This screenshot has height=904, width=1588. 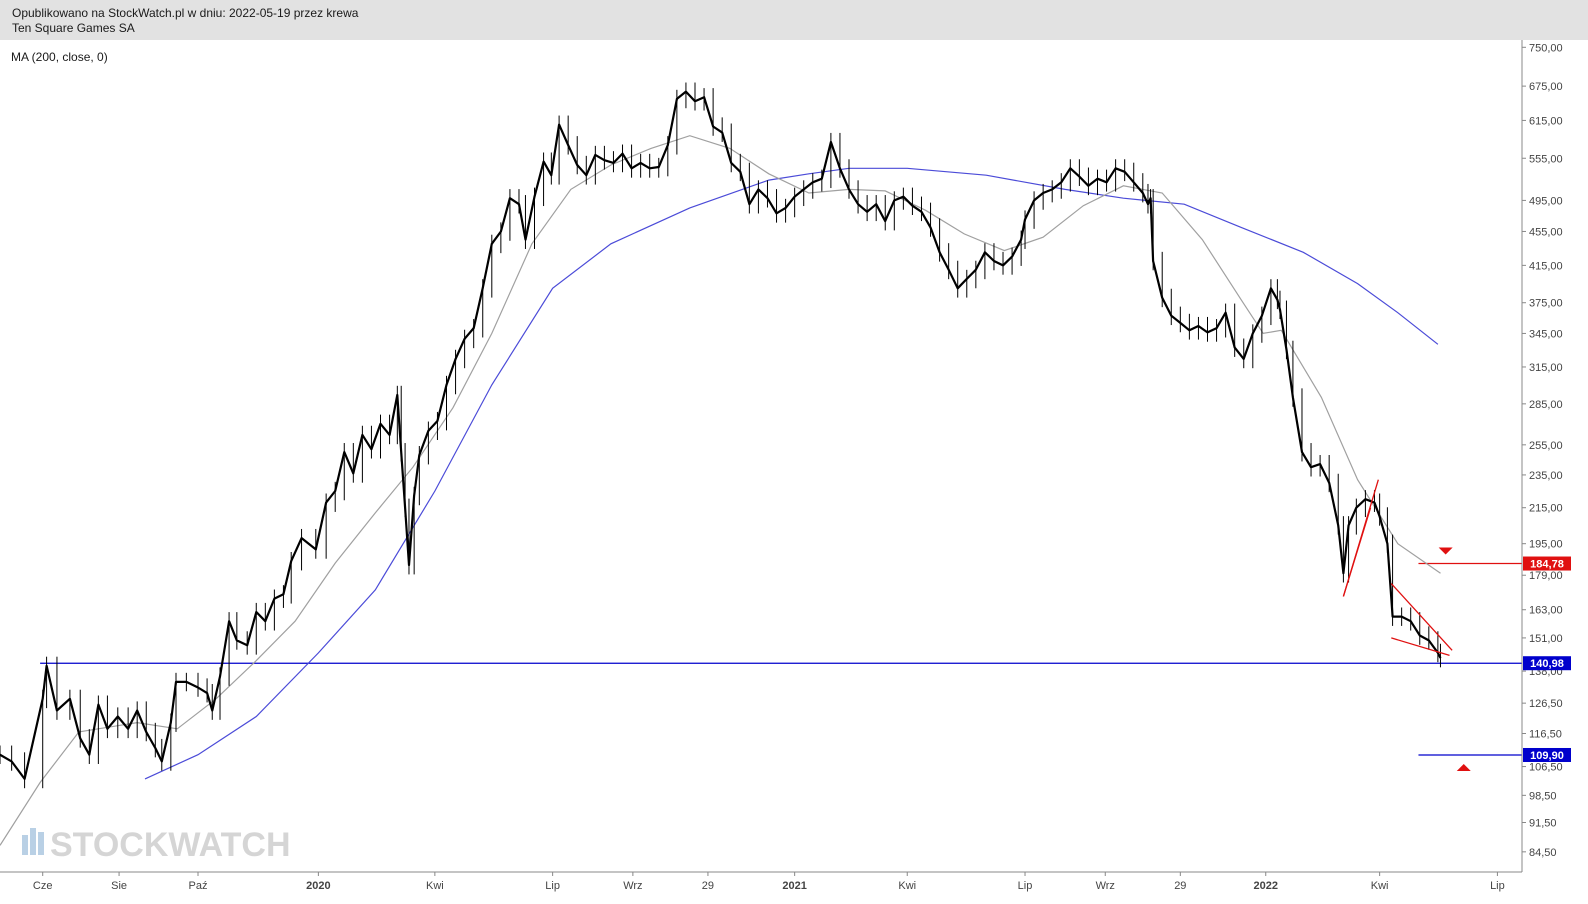 What do you see at coordinates (1546, 545) in the screenshot?
I see `y-tick-label: 195,00` at bounding box center [1546, 545].